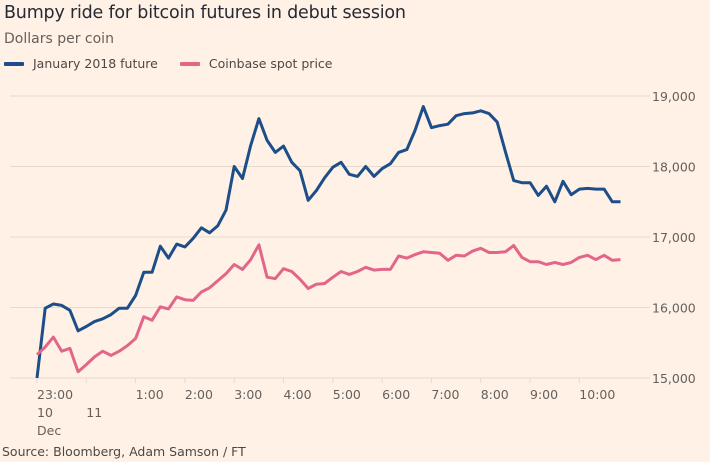  What do you see at coordinates (597, 394) in the screenshot?
I see `x-tick-label: 10:00` at bounding box center [597, 394].